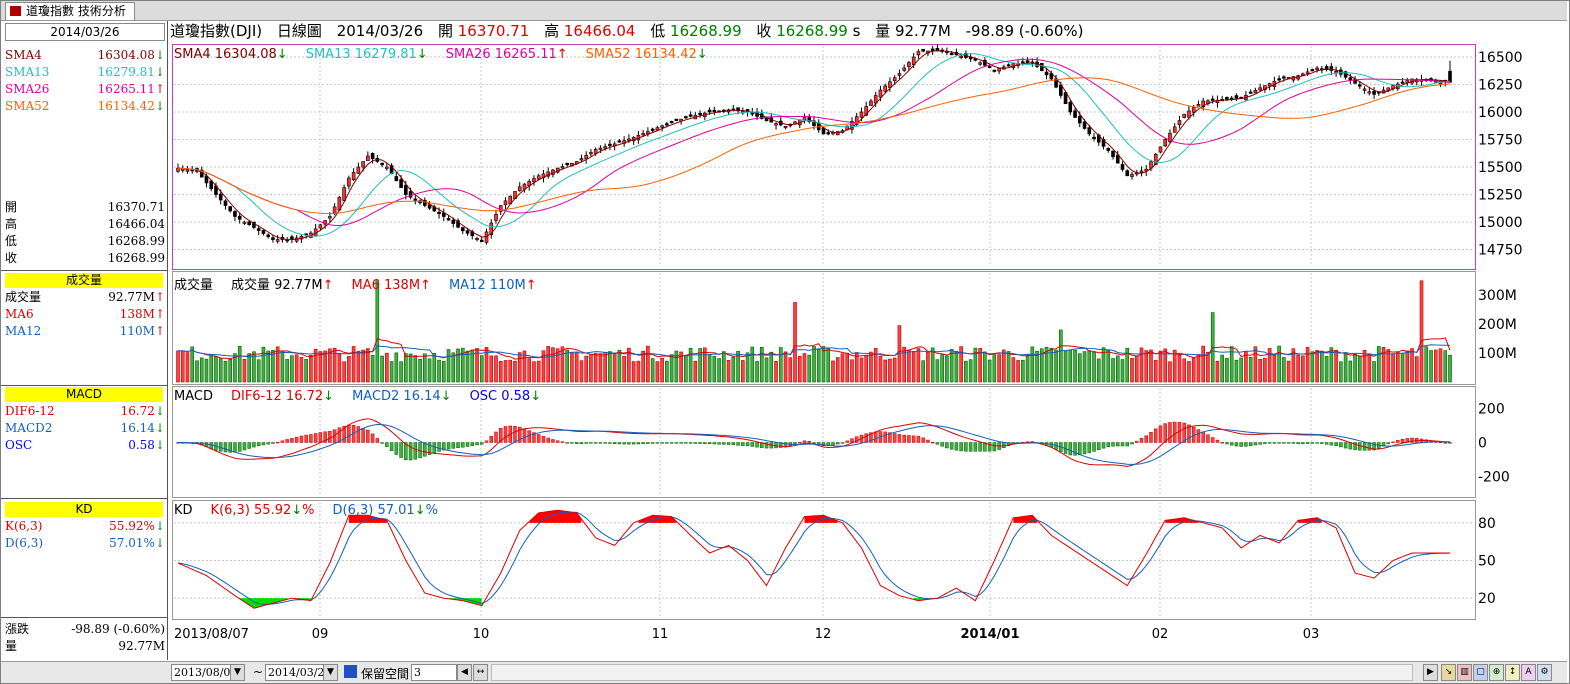  What do you see at coordinates (391, 285) in the screenshot?
I see `legend-item: MA6 138M↑` at bounding box center [391, 285].